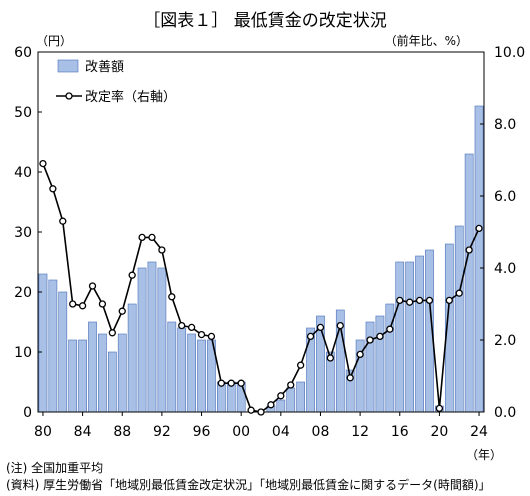 This screenshot has width=530, height=496. I want to click on x-tick-label: 04, so click(281, 432).